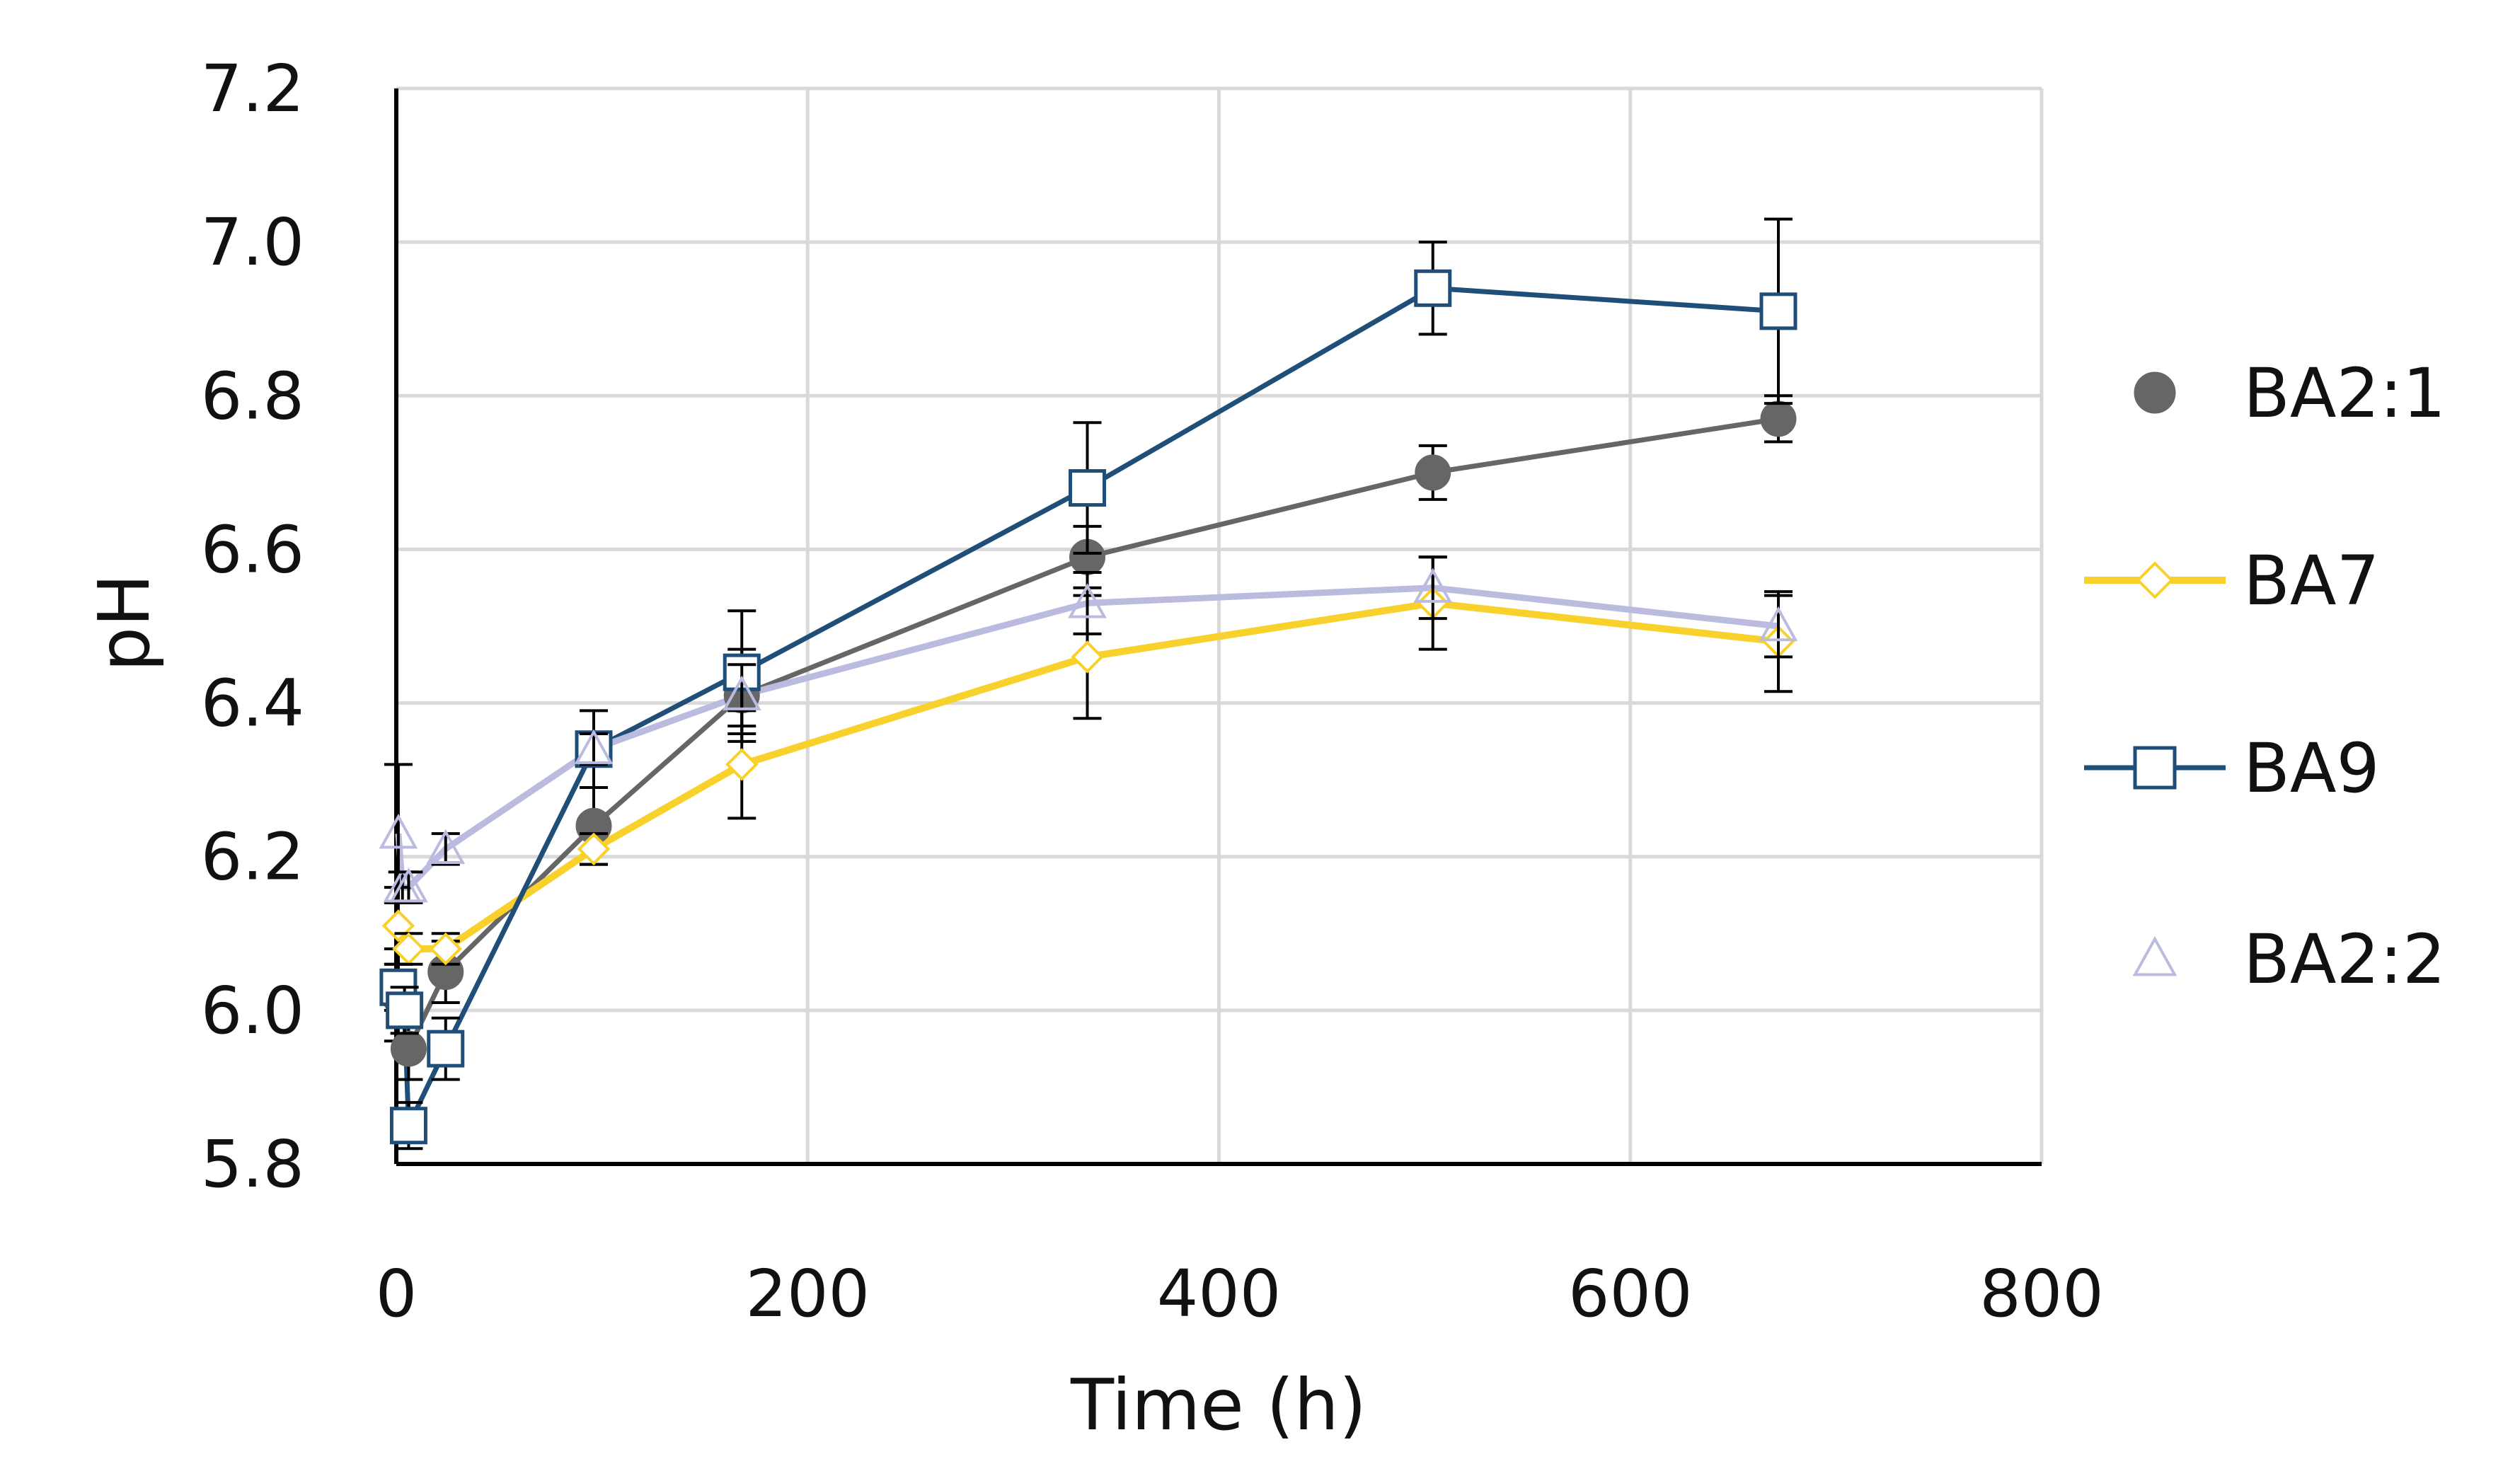 The height and width of the screenshot is (1476, 2520). What do you see at coordinates (253, 549) in the screenshot?
I see `y-tick-label: 6.6` at bounding box center [253, 549].